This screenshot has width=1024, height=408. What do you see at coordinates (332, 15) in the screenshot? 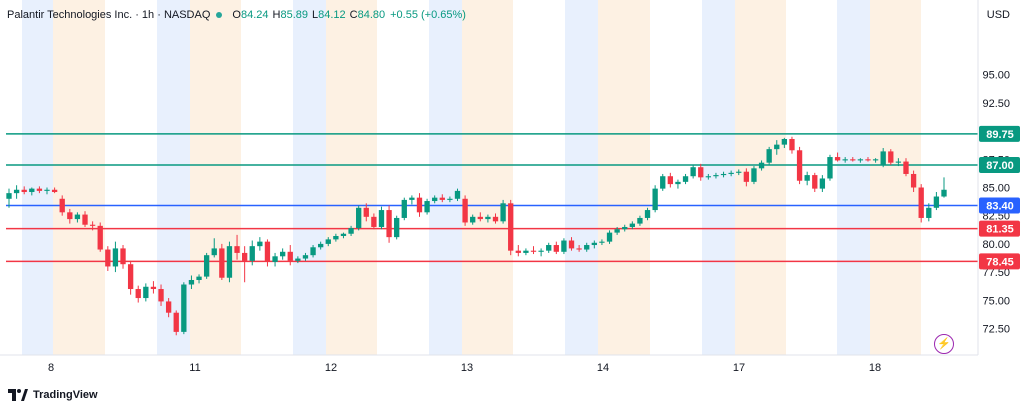
I see `low-value: 84.12` at bounding box center [332, 15].